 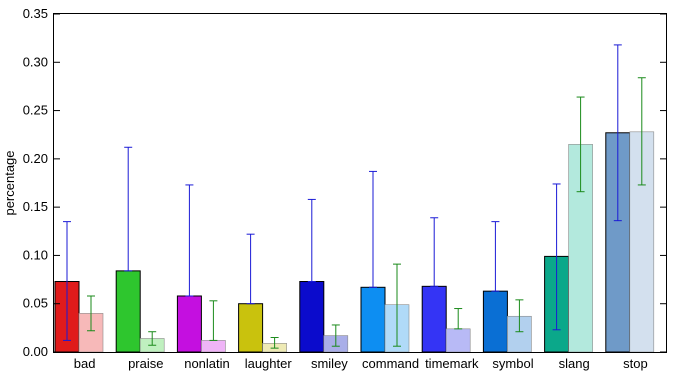 What do you see at coordinates (269, 363) in the screenshot?
I see `x-tick-label: laughter` at bounding box center [269, 363].